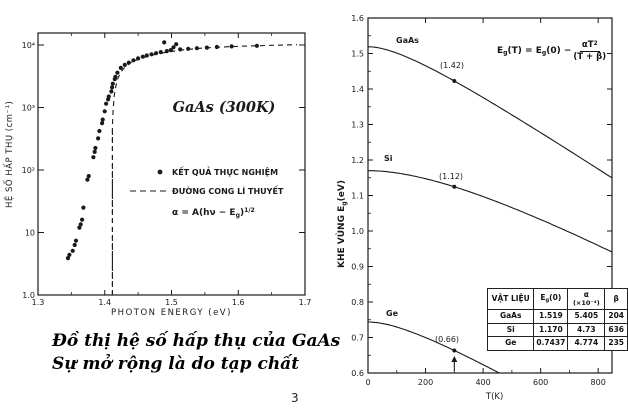  Describe the element at coordinates (434, 347) in the screenshot. I see `curve-Ge` at that location.